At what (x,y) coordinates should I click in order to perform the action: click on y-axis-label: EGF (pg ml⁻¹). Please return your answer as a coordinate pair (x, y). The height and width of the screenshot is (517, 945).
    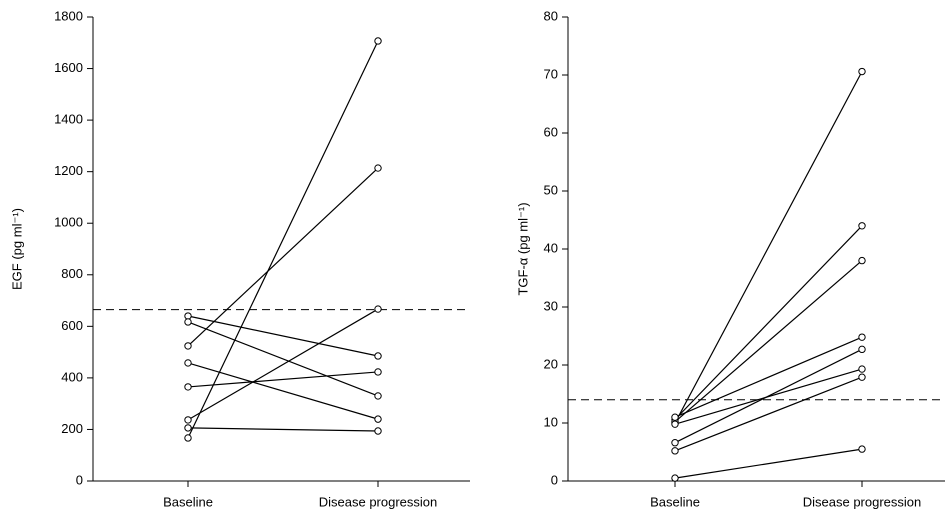
    Looking at the image, I should click on (16, 249).